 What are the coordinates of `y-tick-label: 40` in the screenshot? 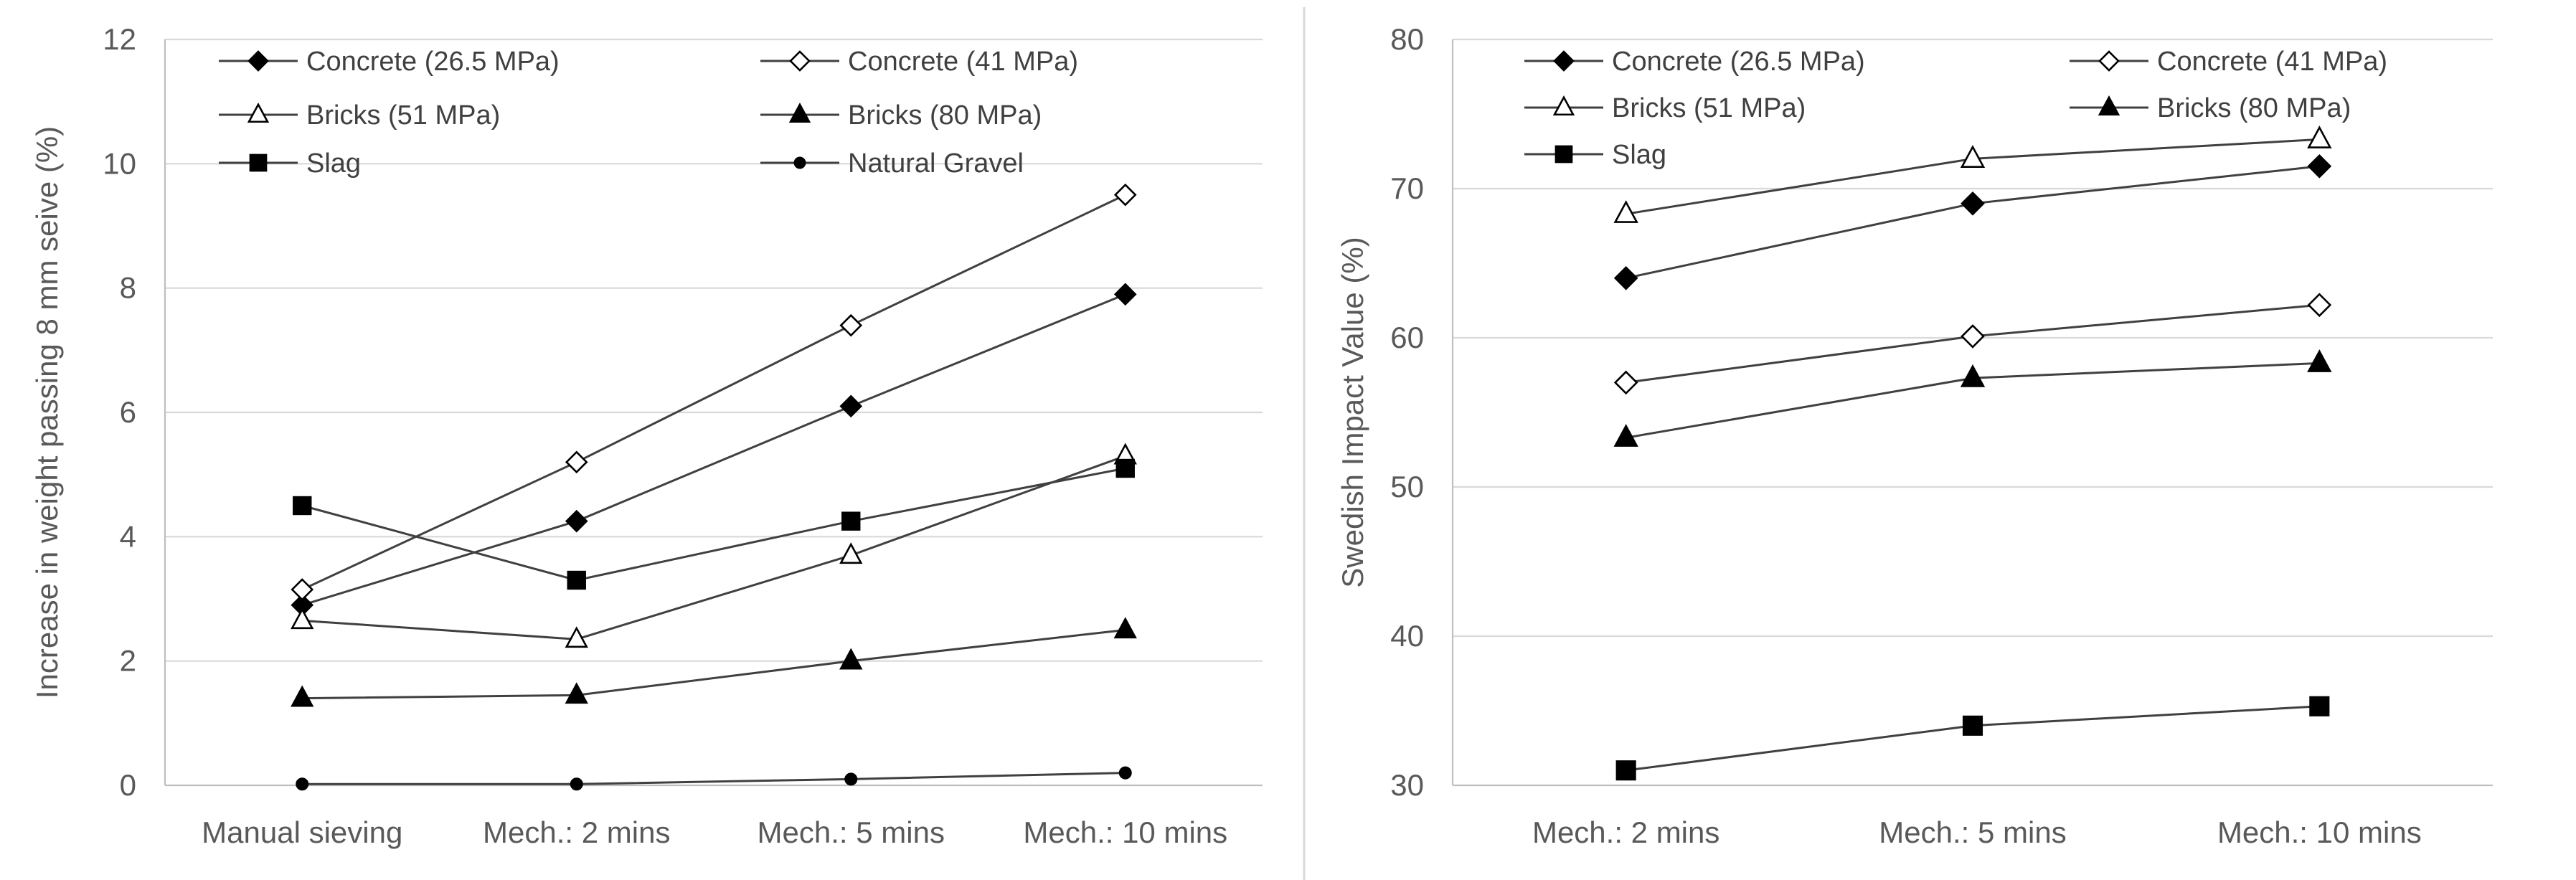 It's located at (1407, 636).